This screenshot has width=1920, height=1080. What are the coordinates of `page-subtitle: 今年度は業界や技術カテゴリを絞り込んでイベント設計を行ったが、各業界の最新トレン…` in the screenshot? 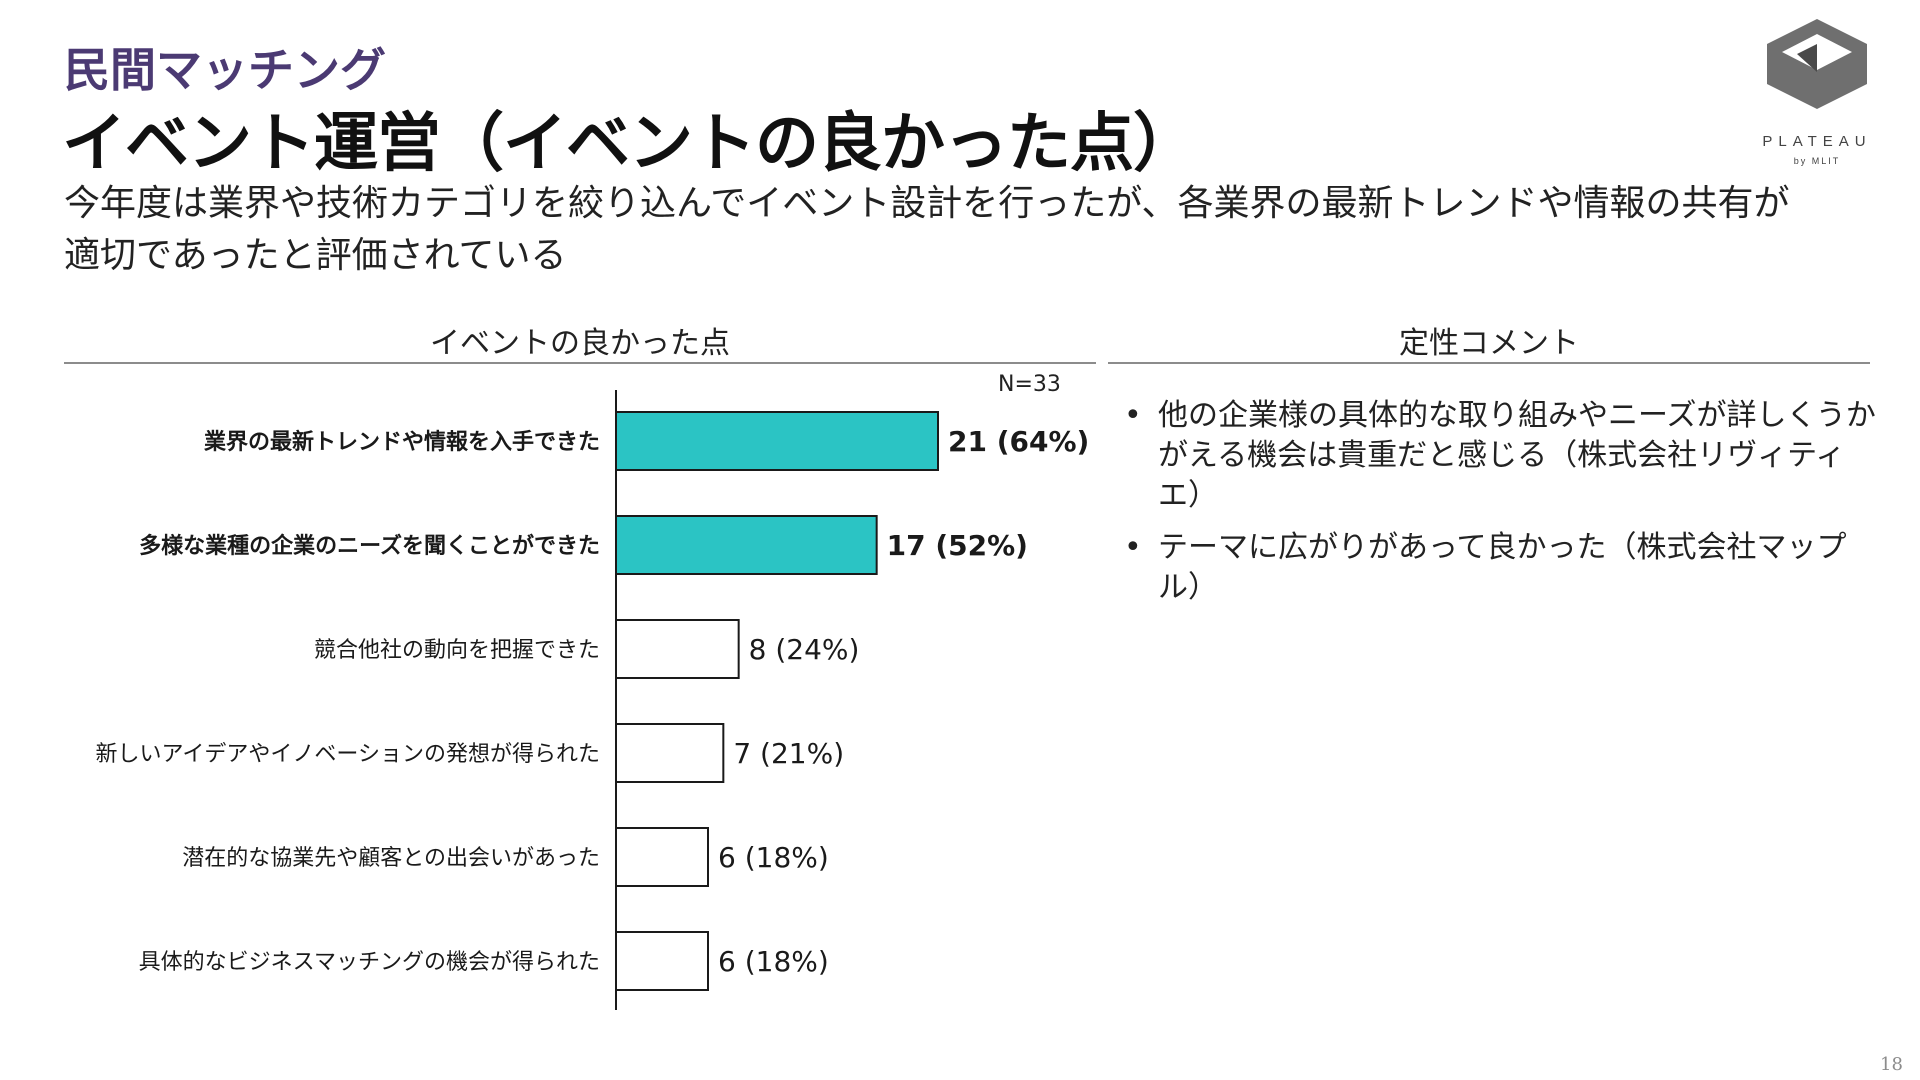 It's located at (927, 229).